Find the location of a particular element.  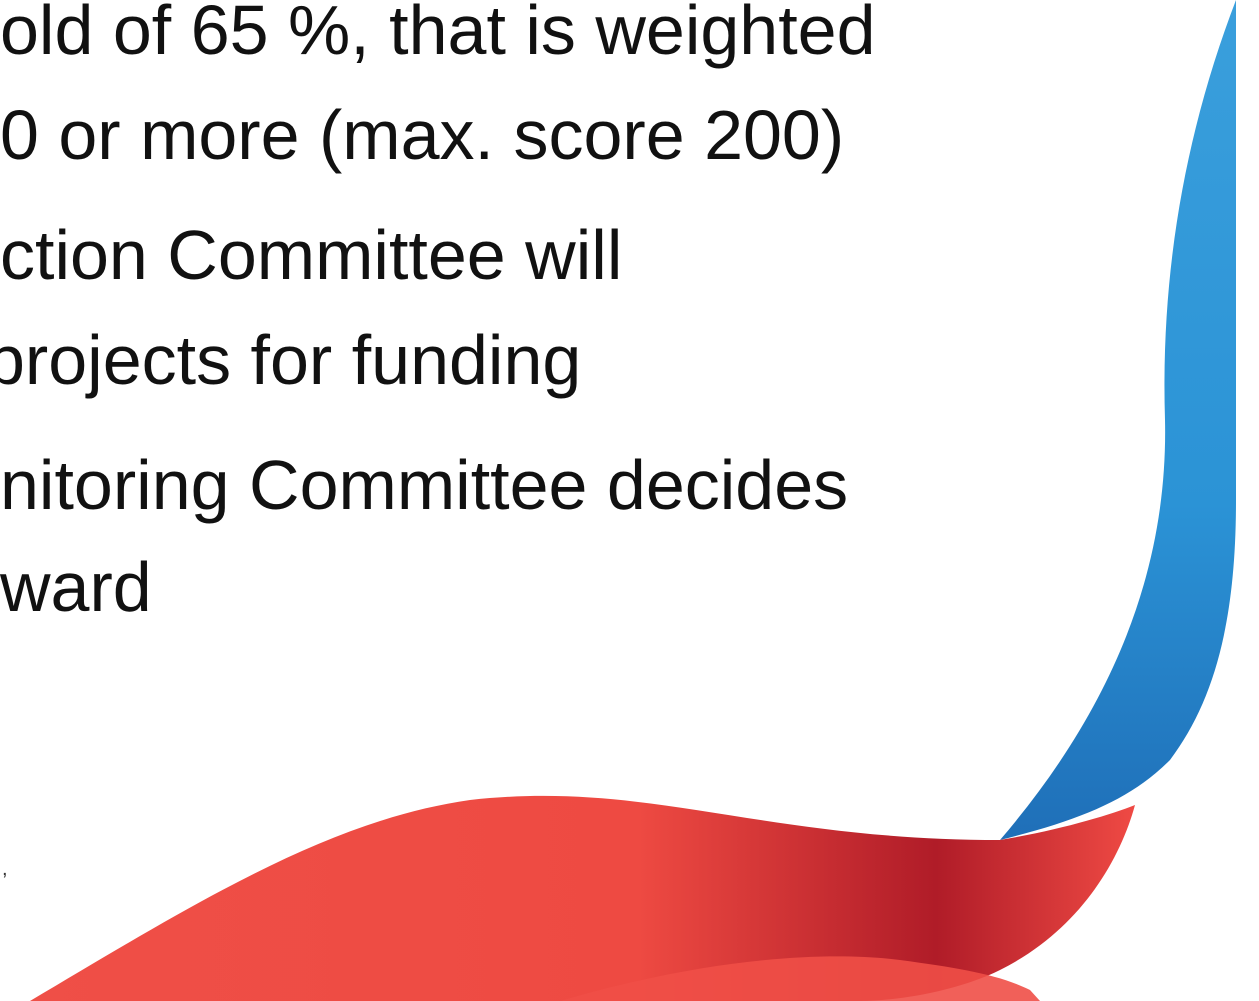

bullet-text: old of 65 %, that is weighted is located at coordinates (438, 34).